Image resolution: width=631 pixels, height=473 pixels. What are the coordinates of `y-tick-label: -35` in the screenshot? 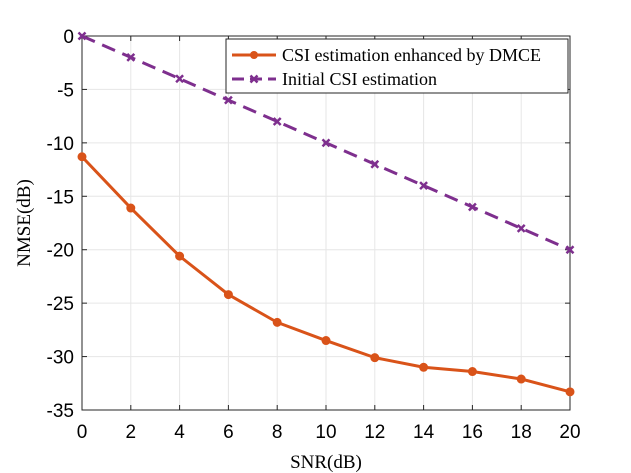 It's located at (60, 411).